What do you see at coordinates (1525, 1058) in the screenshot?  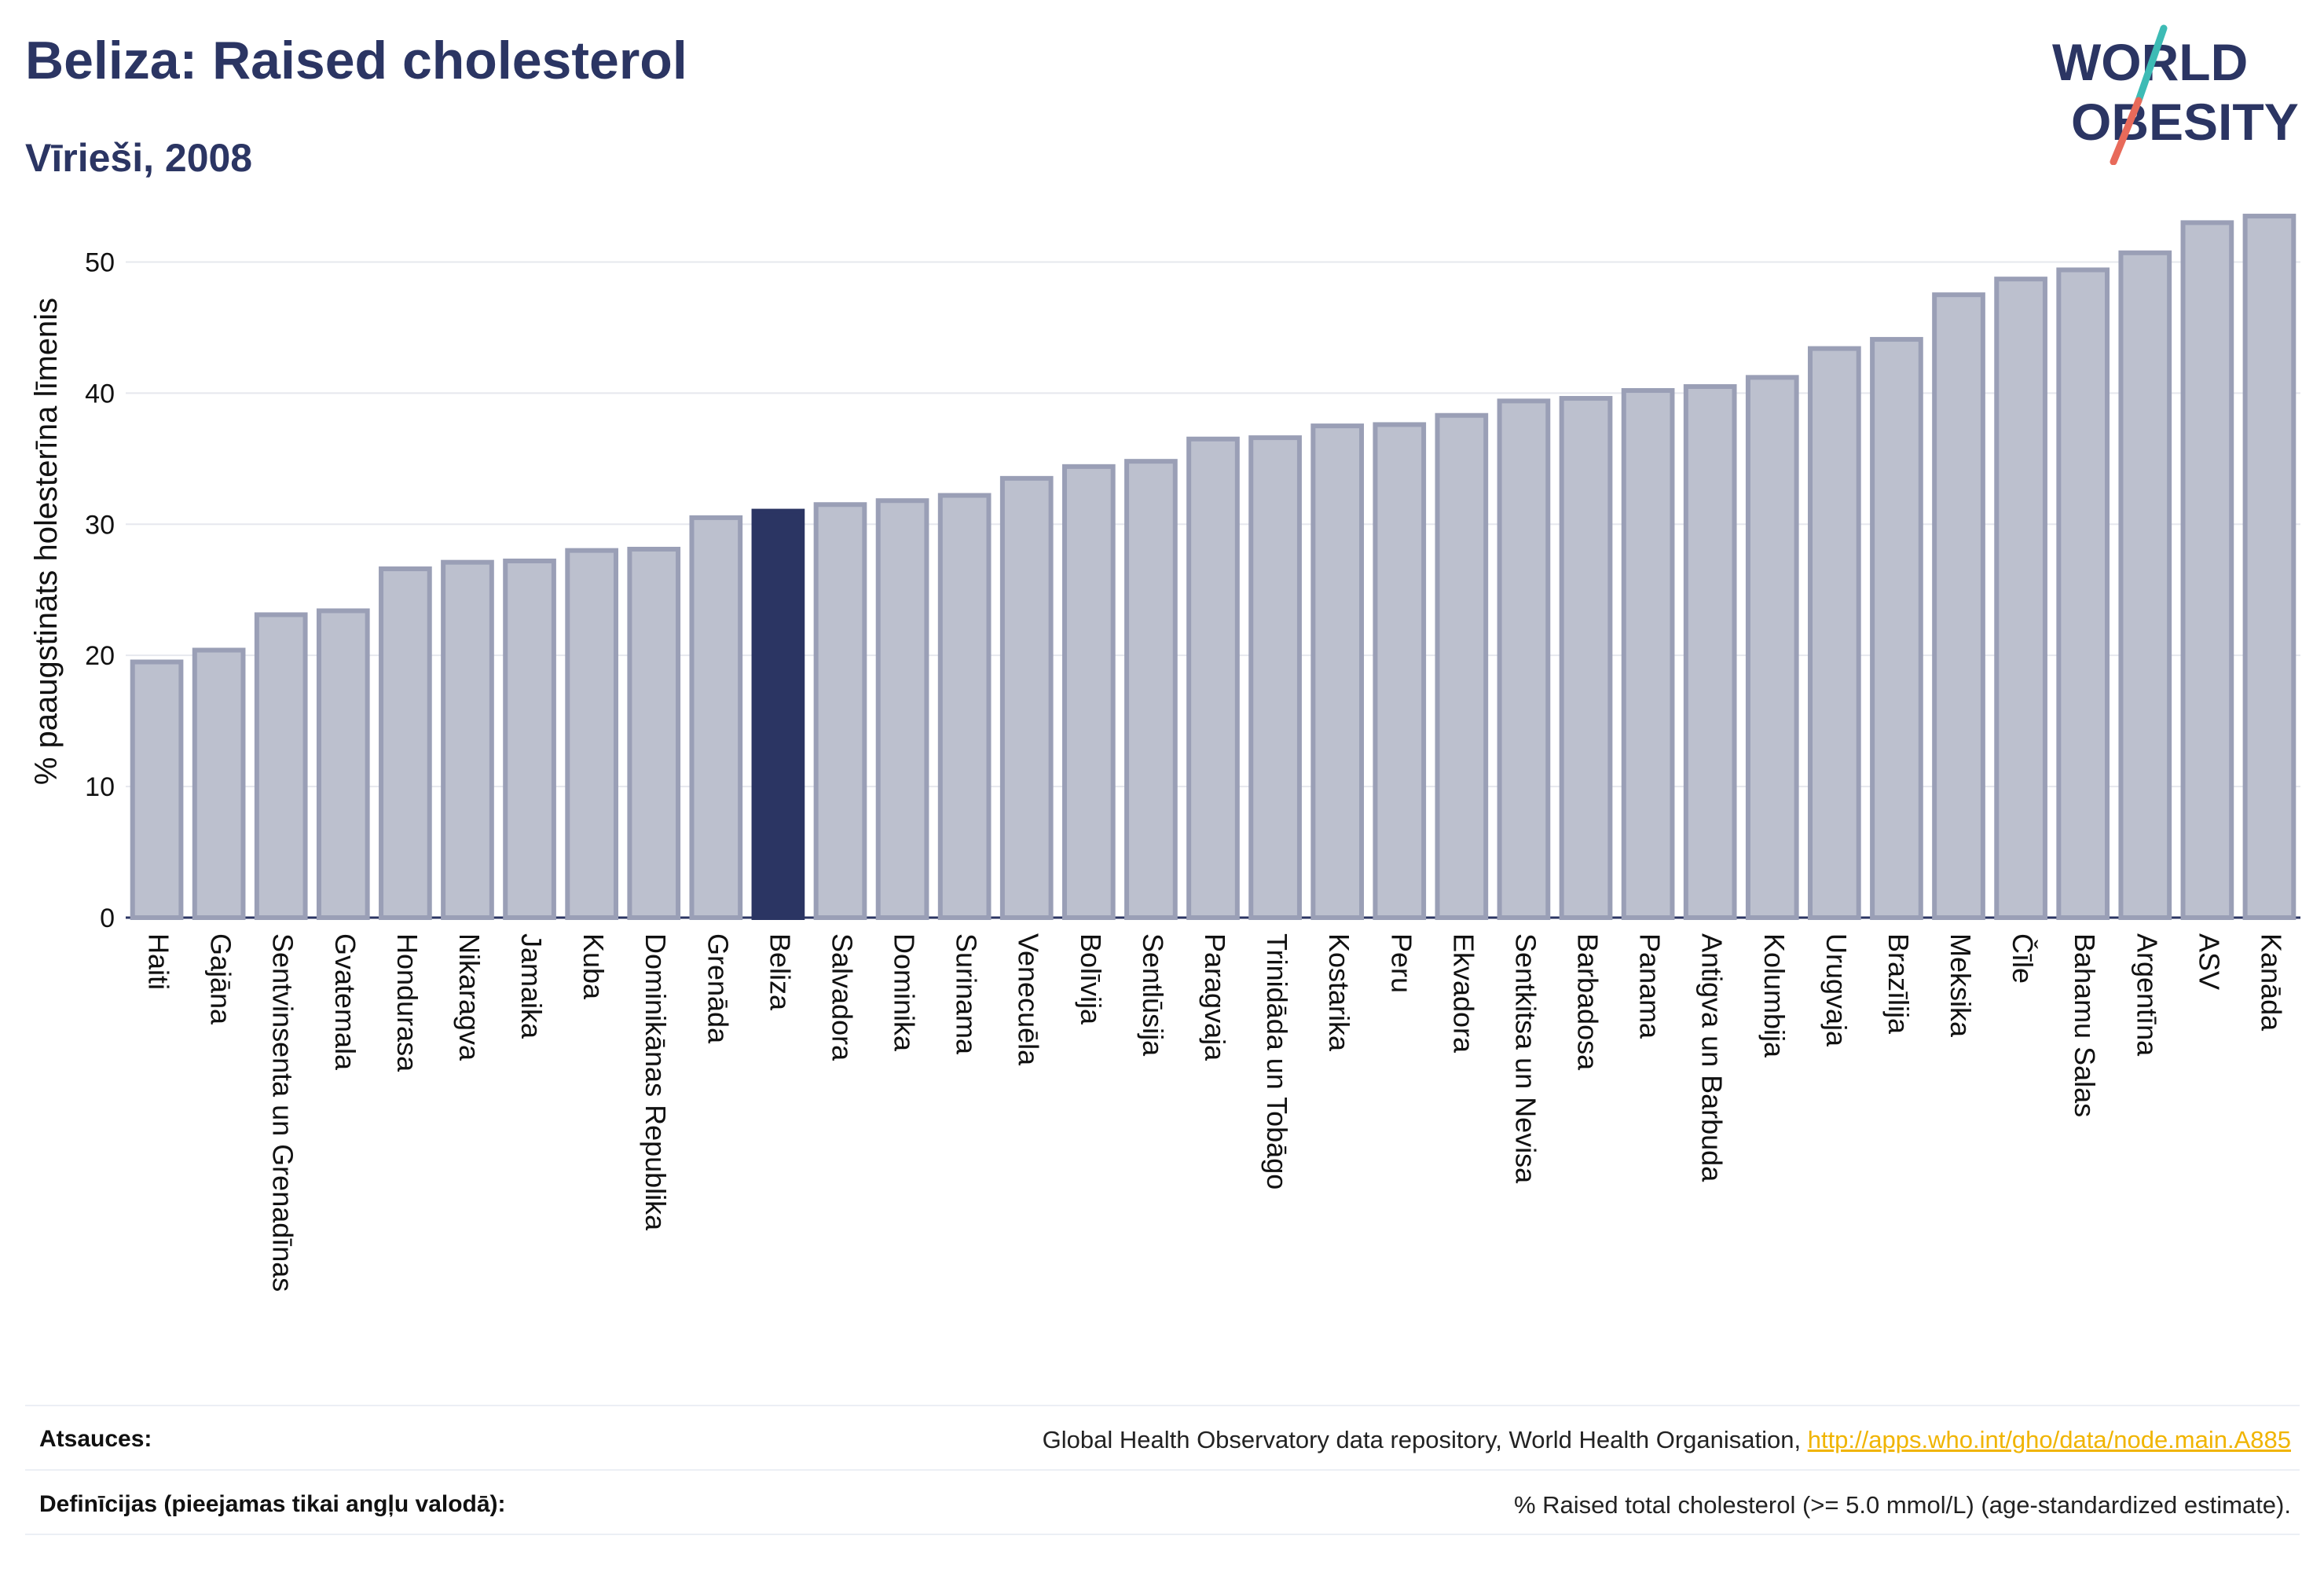 I see `x-tick-label: Sentkitsa un Nevisa` at bounding box center [1525, 1058].